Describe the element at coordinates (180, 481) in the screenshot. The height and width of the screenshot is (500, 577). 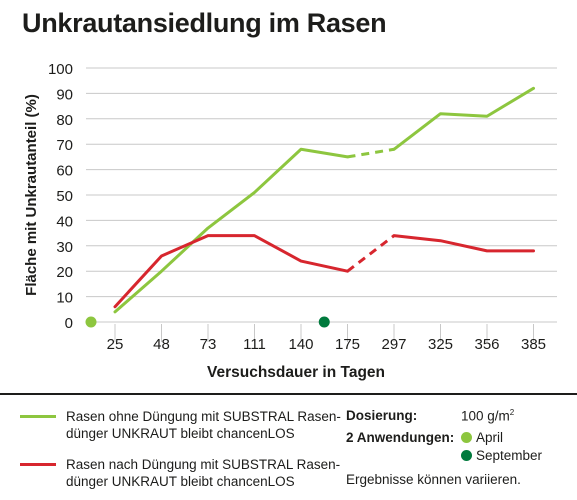
I see `legend-red-line2: dünger UNKRAUT bleibt chancenLOS` at that location.